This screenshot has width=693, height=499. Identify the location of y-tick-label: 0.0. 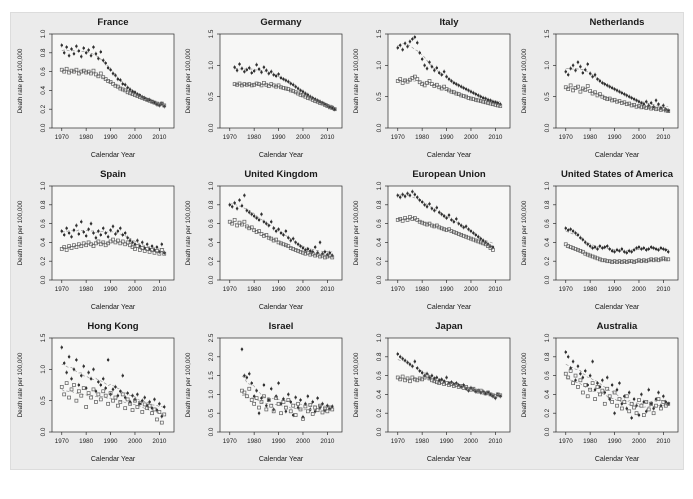
(379, 127).